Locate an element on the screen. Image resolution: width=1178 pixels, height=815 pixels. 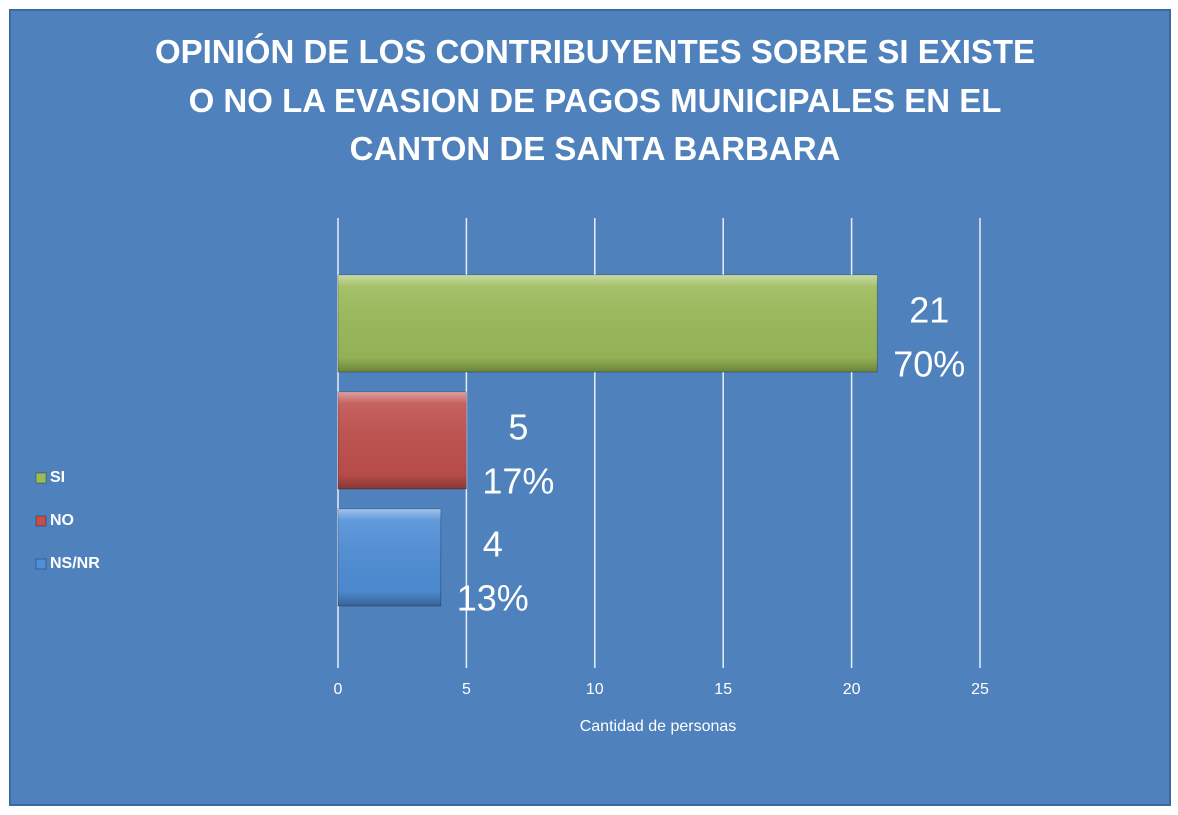
legend-label: NO is located at coordinates (62, 520).